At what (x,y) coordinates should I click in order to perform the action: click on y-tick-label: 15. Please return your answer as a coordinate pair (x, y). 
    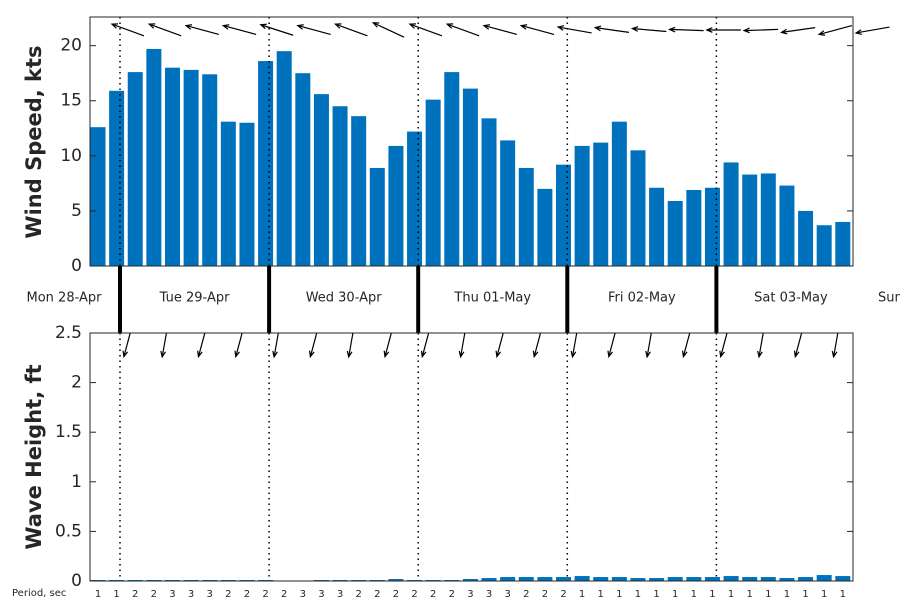
    Looking at the image, I should click on (71, 101).